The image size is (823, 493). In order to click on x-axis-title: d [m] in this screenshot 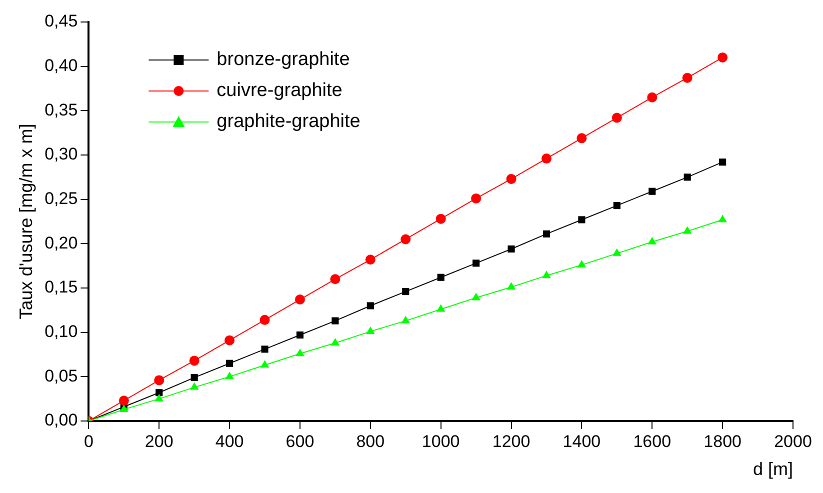, I will do `click(772, 469)`.